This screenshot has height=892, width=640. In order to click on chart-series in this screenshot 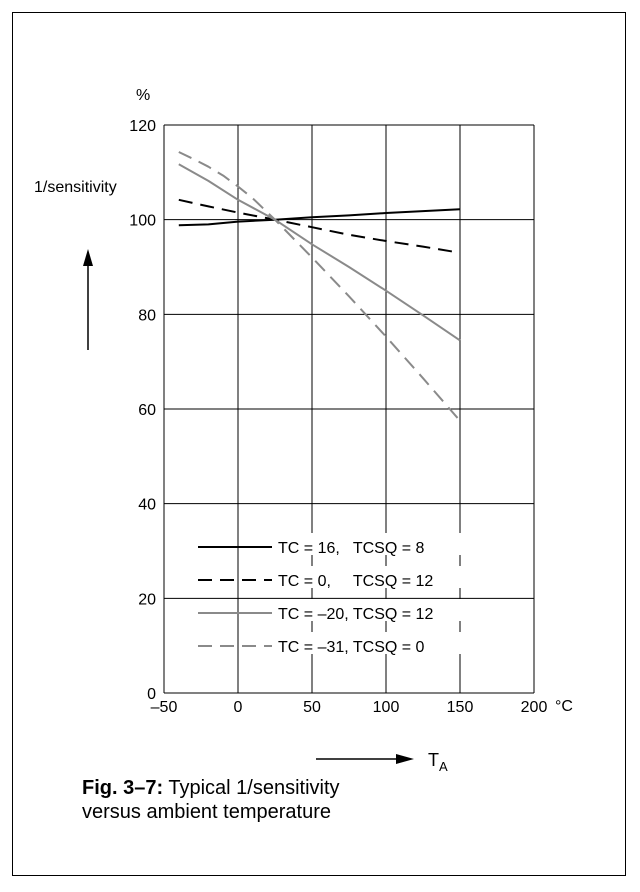, I will do `click(319, 286)`.